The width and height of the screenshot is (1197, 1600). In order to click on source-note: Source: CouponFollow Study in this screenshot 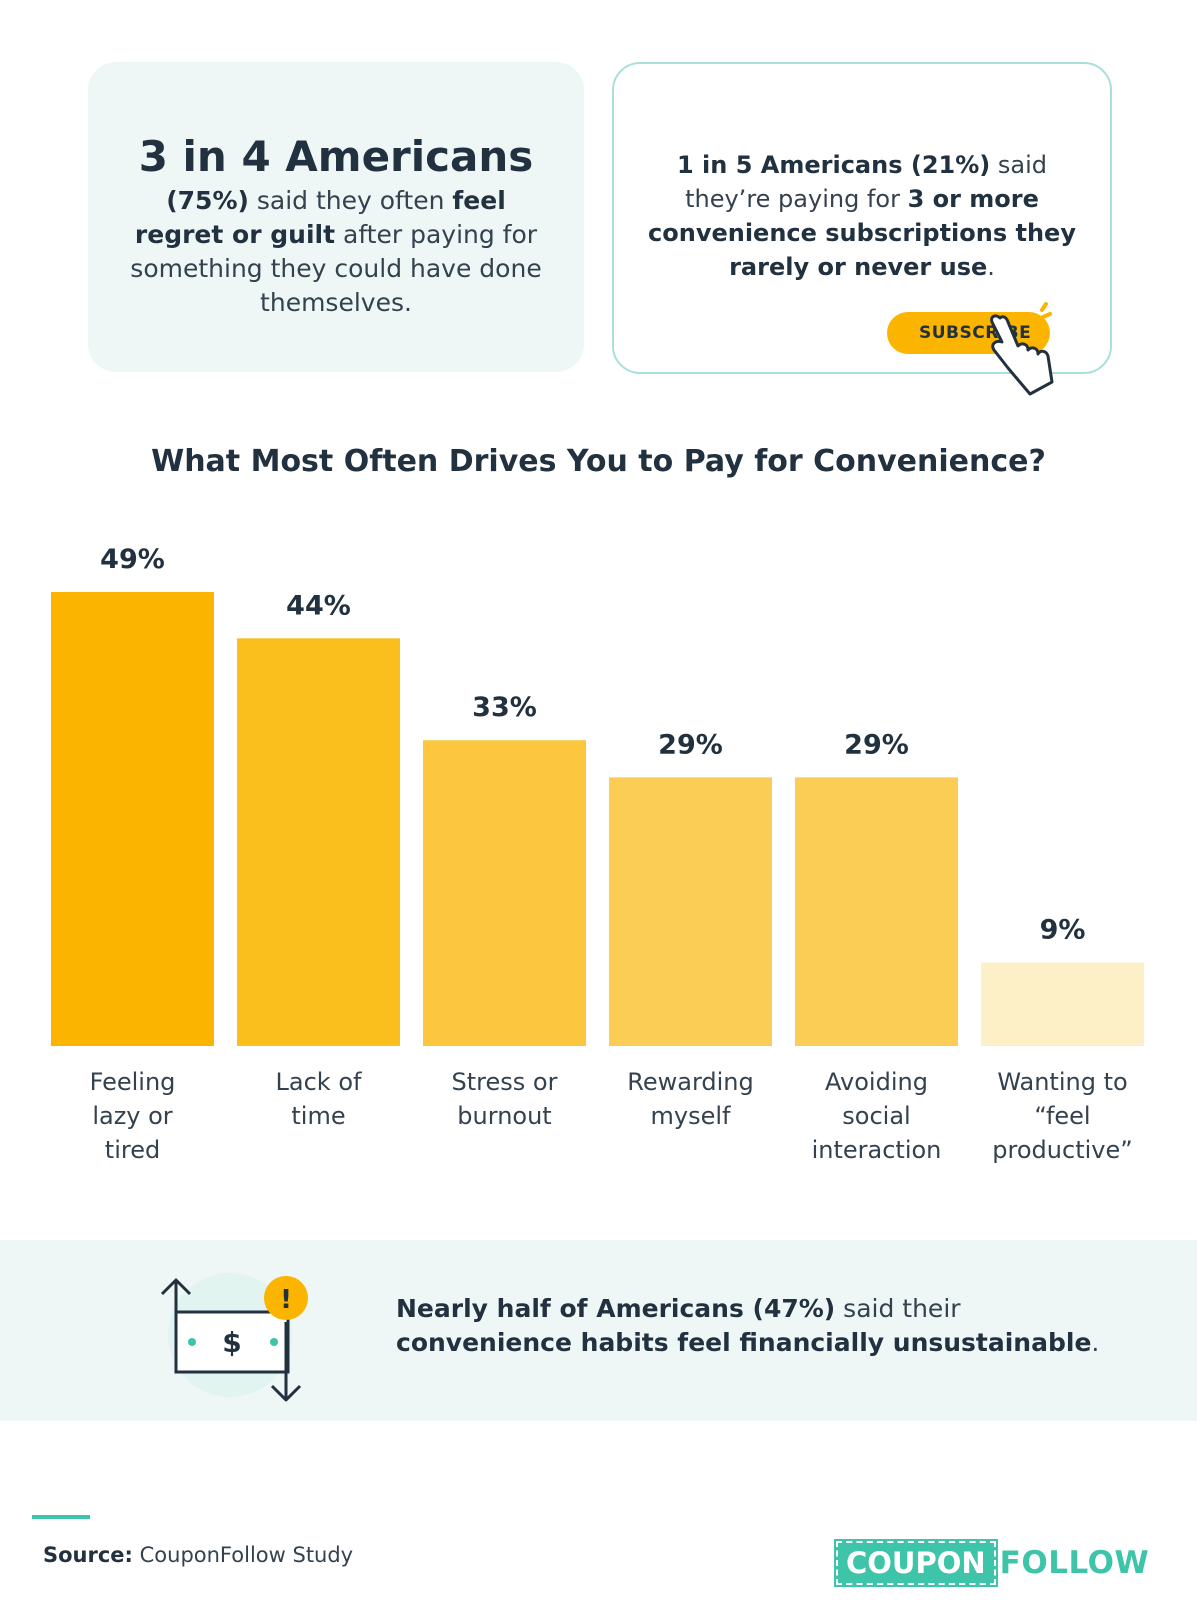, I will do `click(198, 1555)`.